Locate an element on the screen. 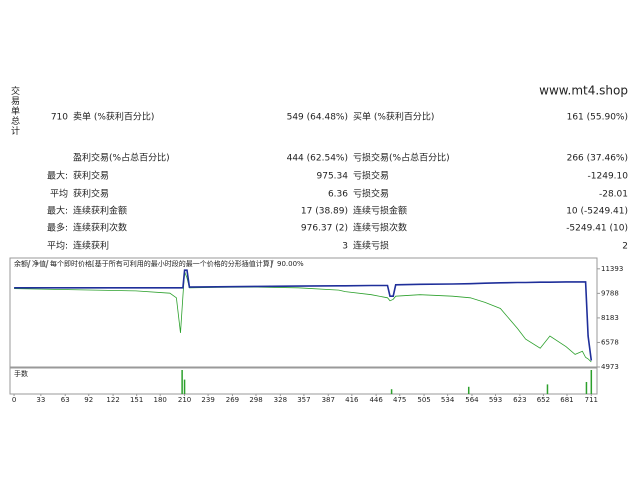  x-tick-label: 92 is located at coordinates (88, 400).